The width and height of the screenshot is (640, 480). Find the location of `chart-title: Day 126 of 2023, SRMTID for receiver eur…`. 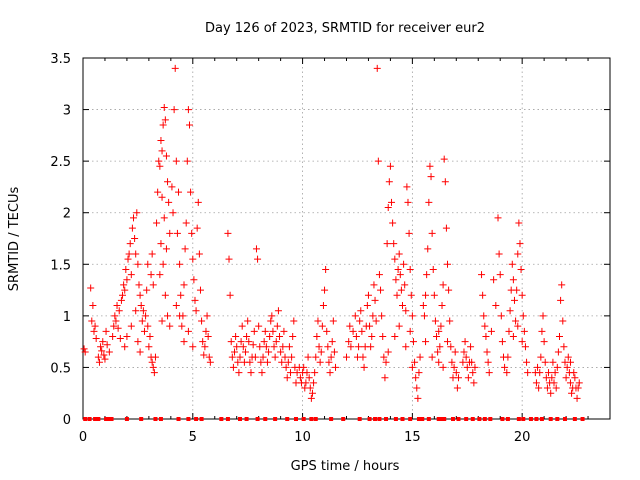

chart-title: Day 126 of 2023, SRMTID for receiver eur… is located at coordinates (345, 28).